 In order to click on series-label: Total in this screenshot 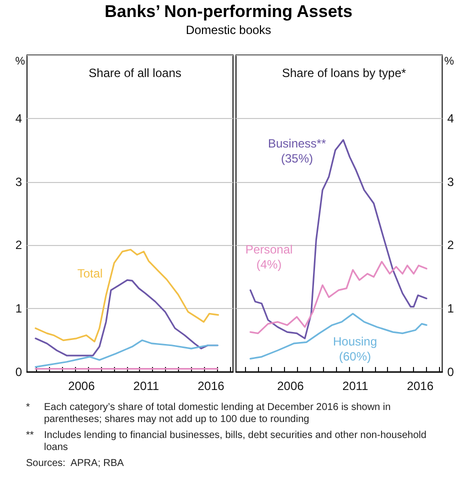, I will do `click(90, 273)`.